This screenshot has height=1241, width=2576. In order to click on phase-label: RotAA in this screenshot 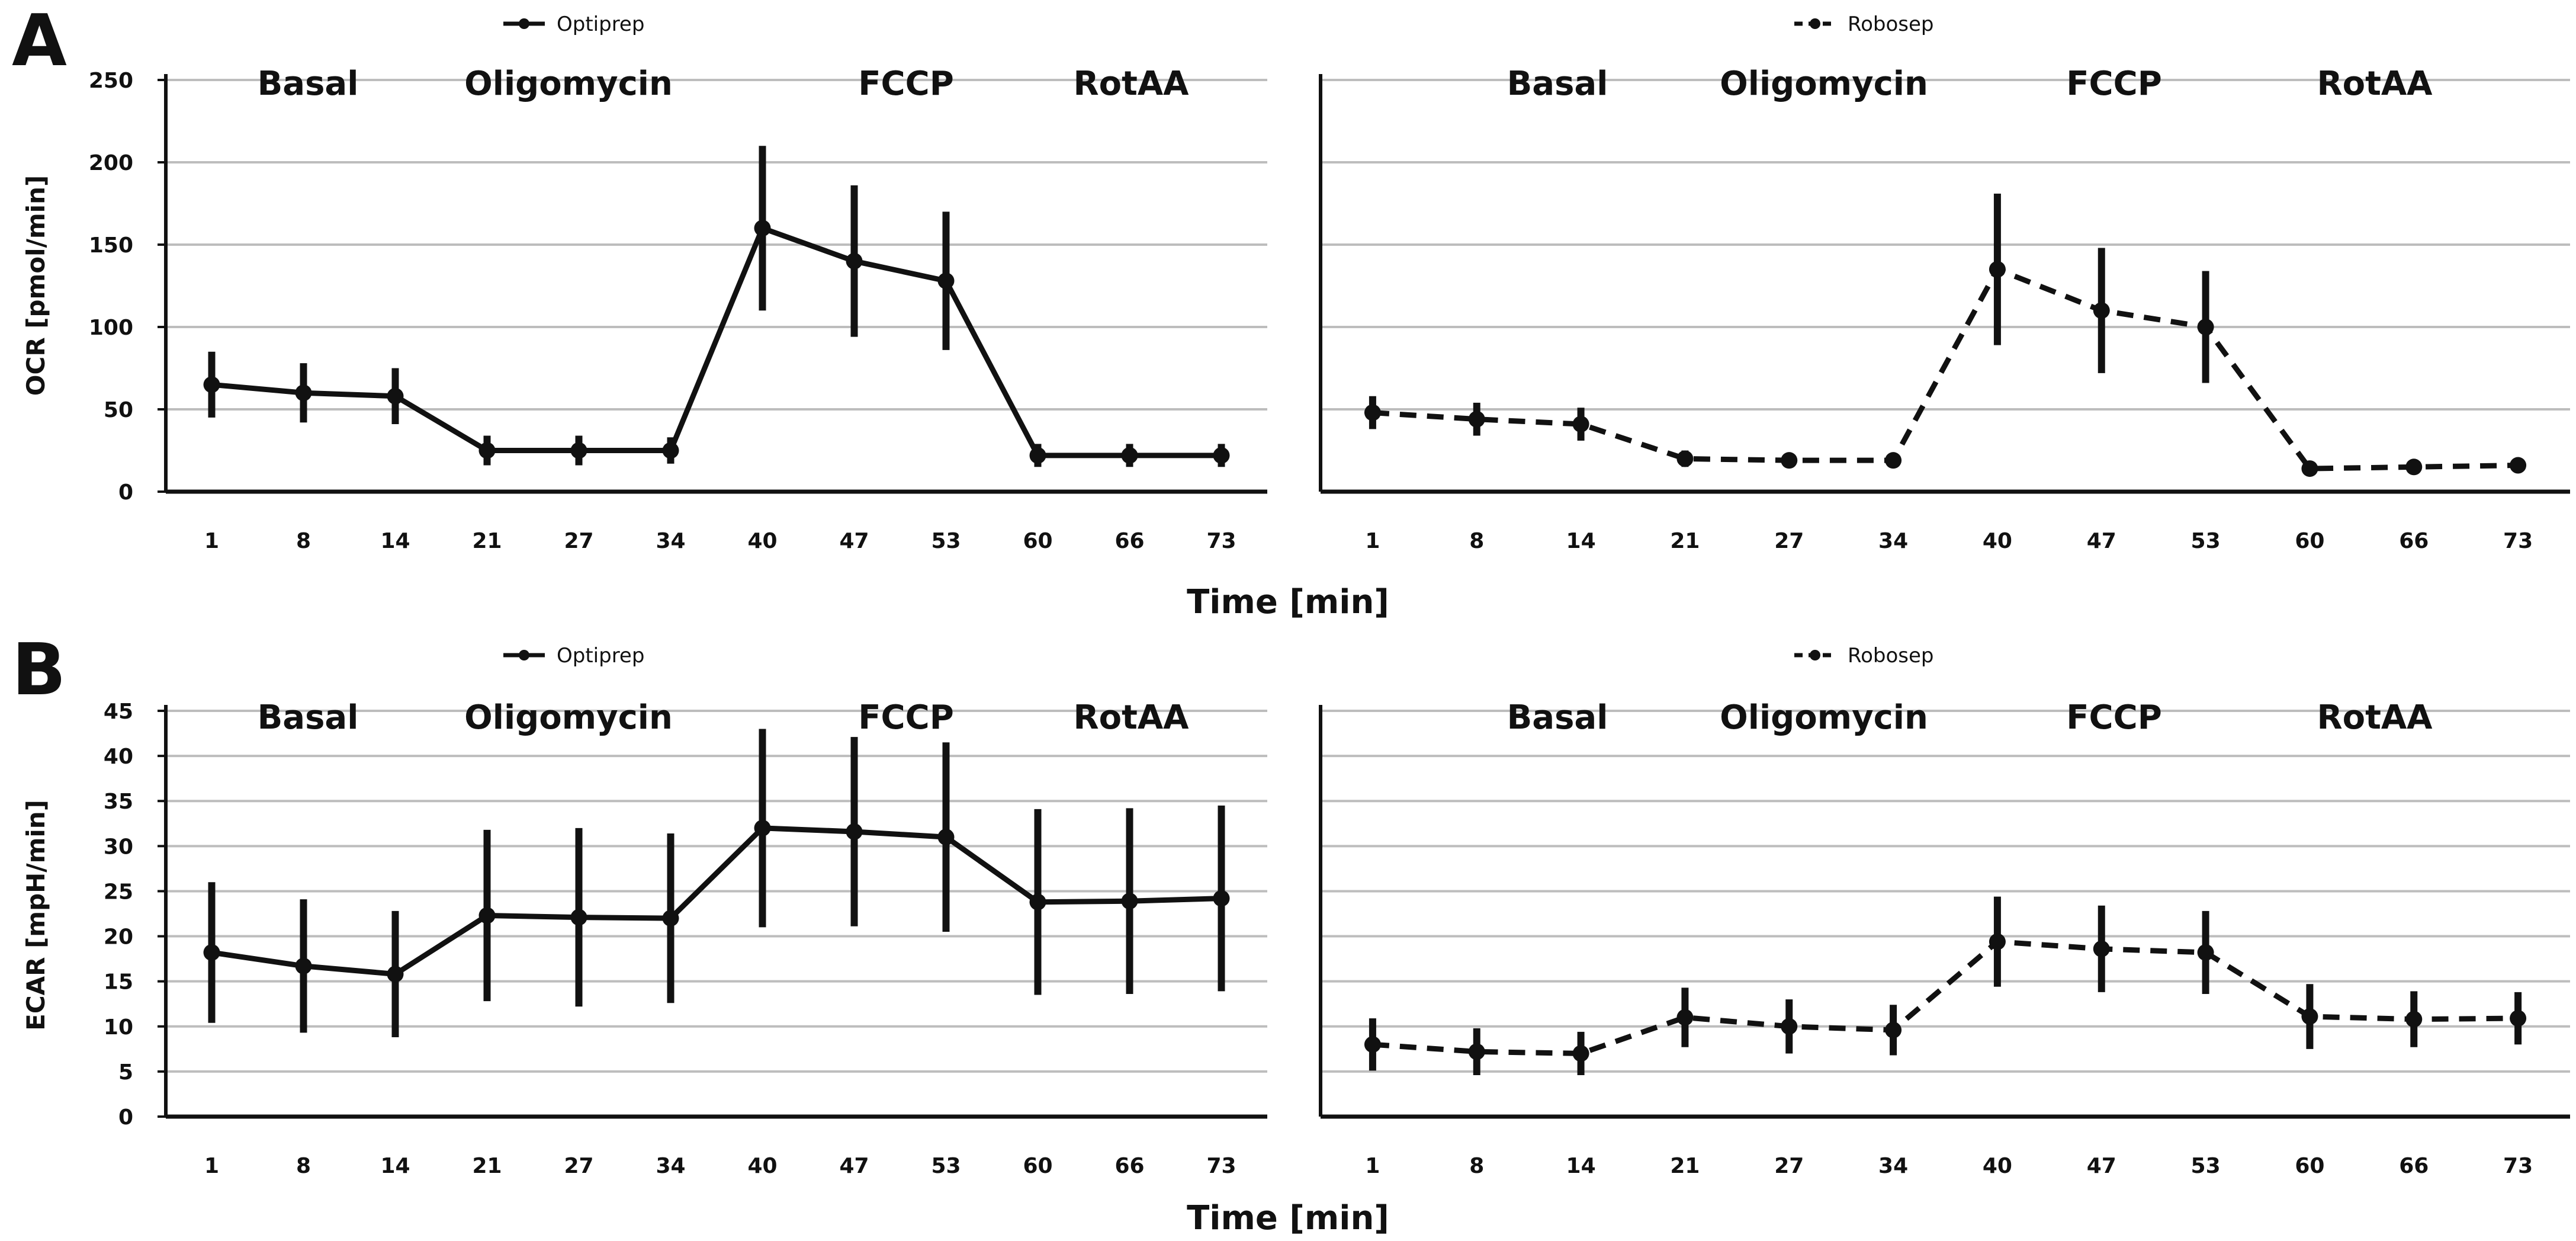, I will do `click(2375, 84)`.